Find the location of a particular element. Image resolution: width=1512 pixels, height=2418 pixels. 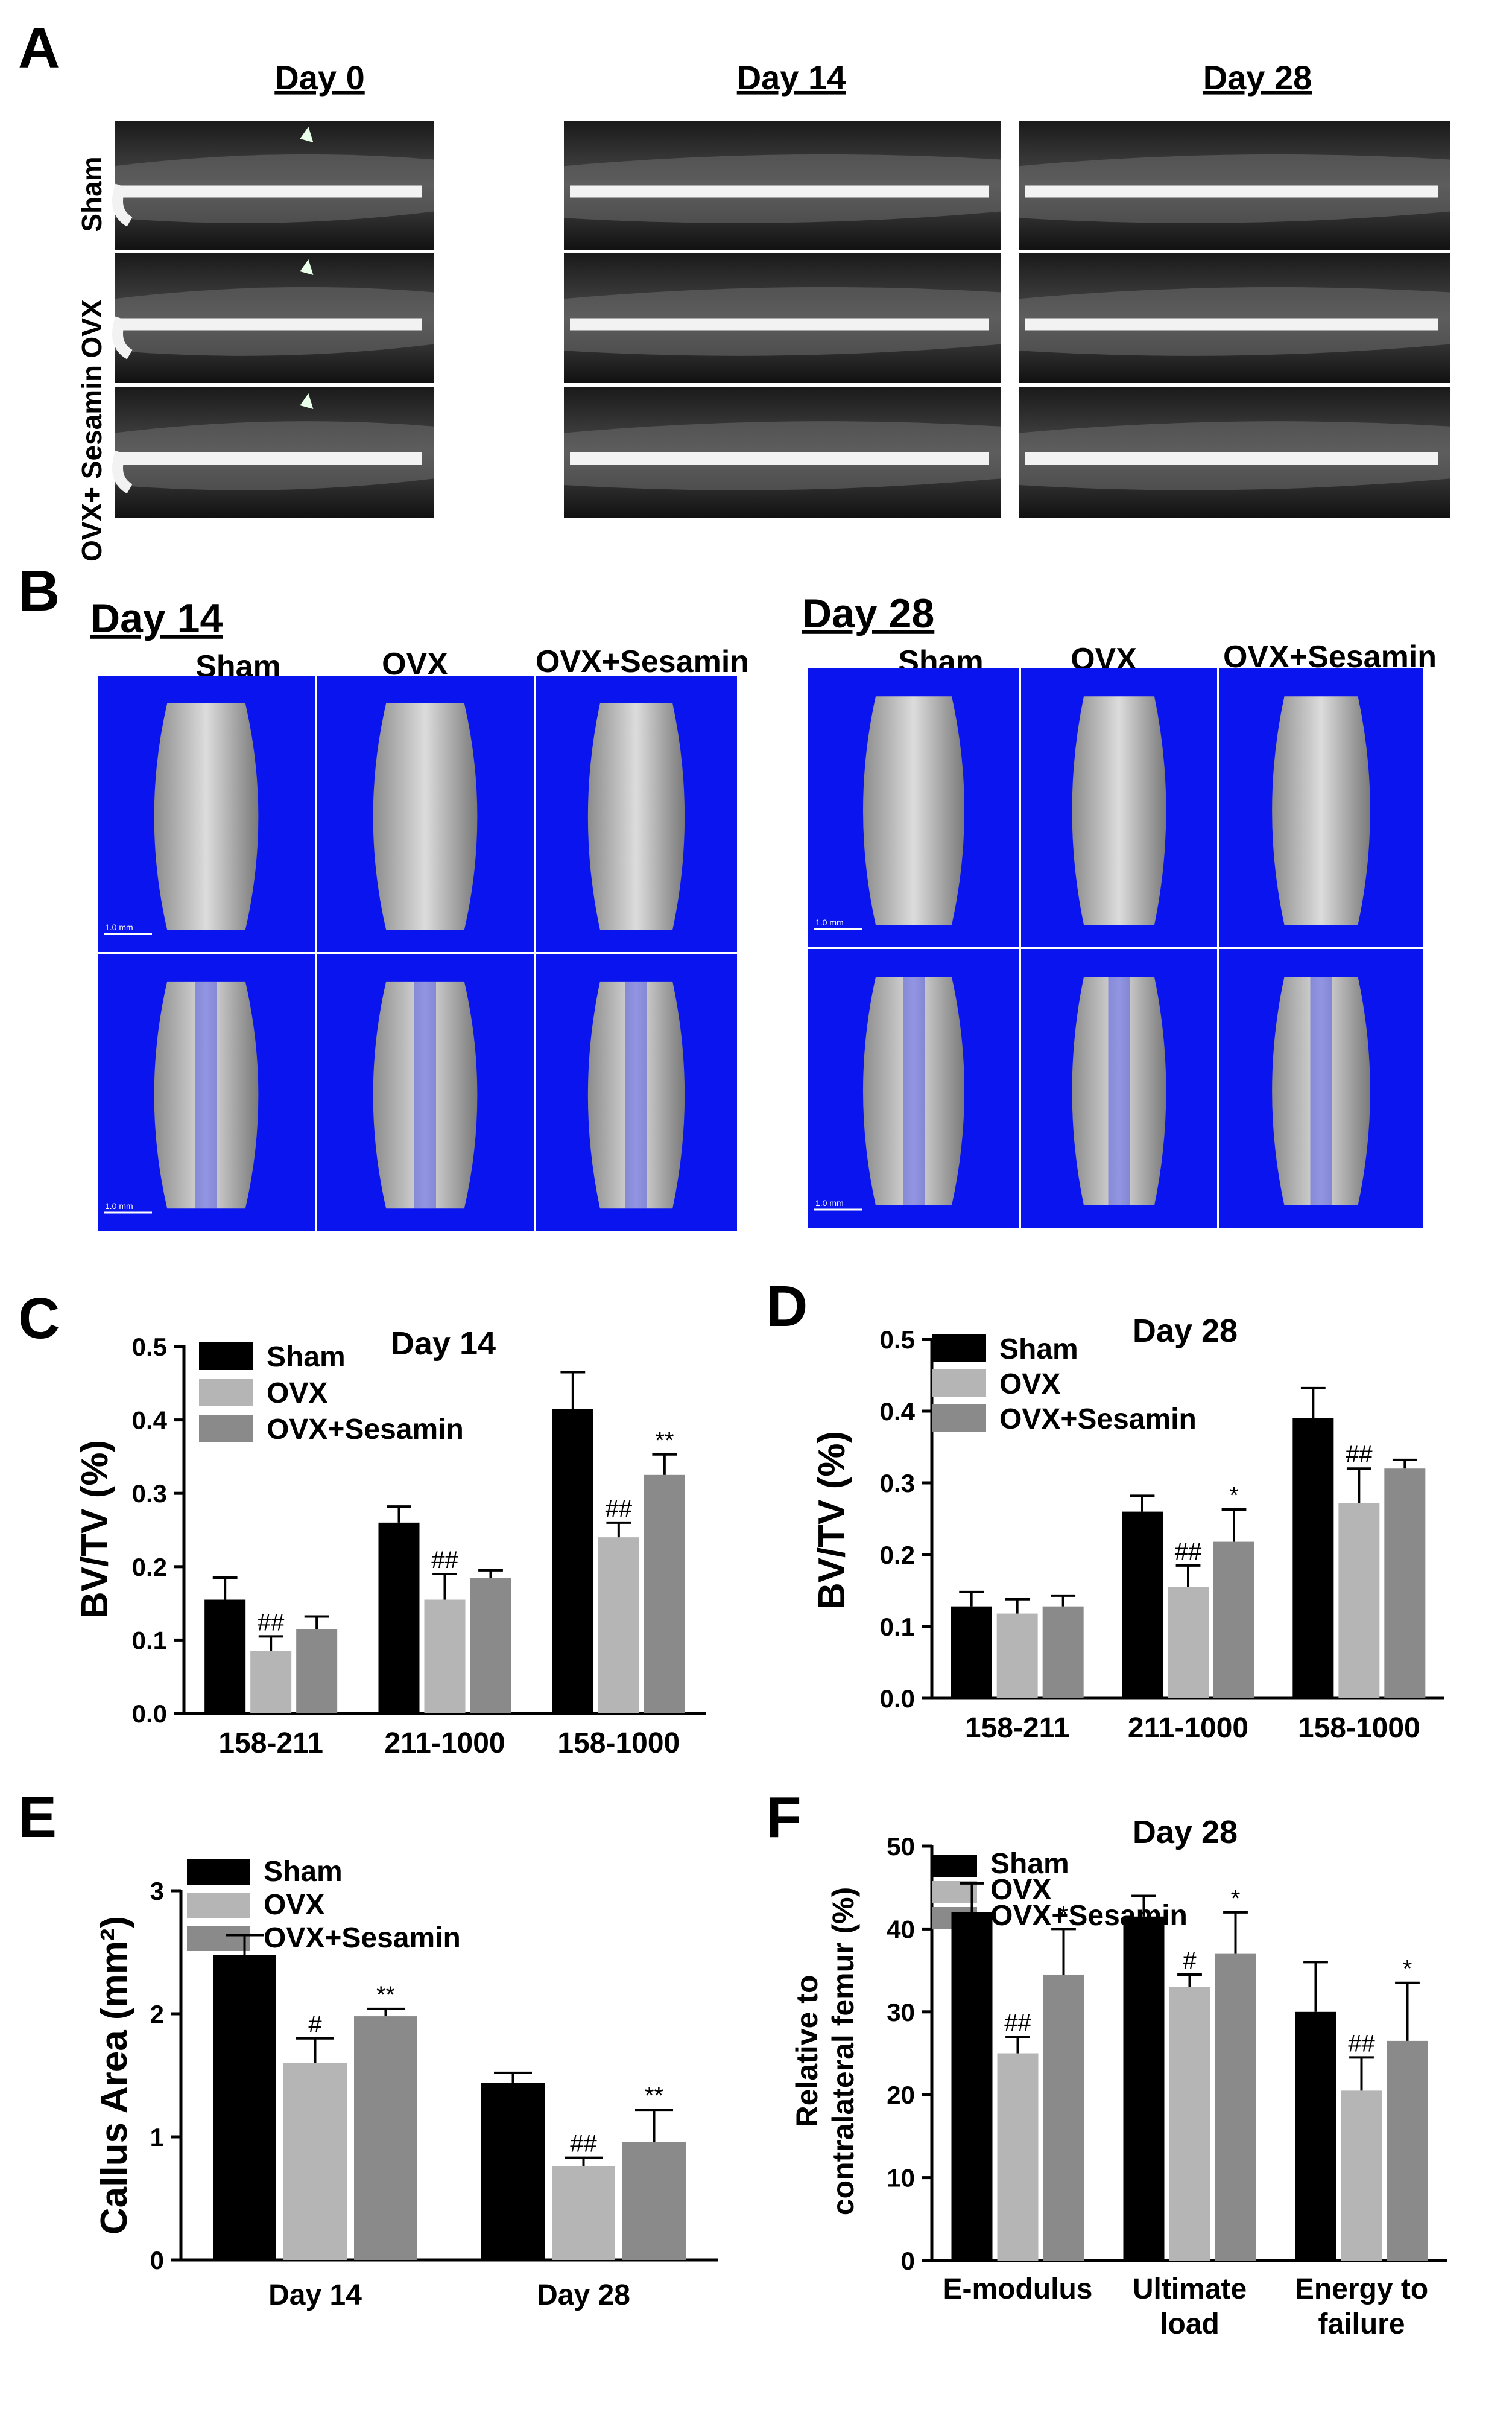

panel-a-row-sham: Sham is located at coordinates (91, 194).